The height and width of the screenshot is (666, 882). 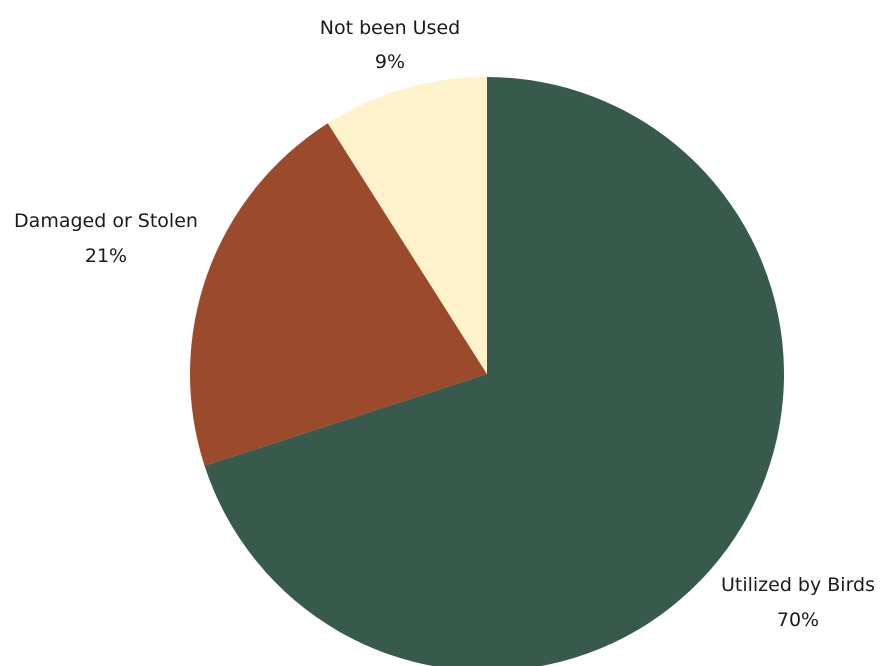 I want to click on slice-value-utilized-by-birds: 70%, so click(x=798, y=620).